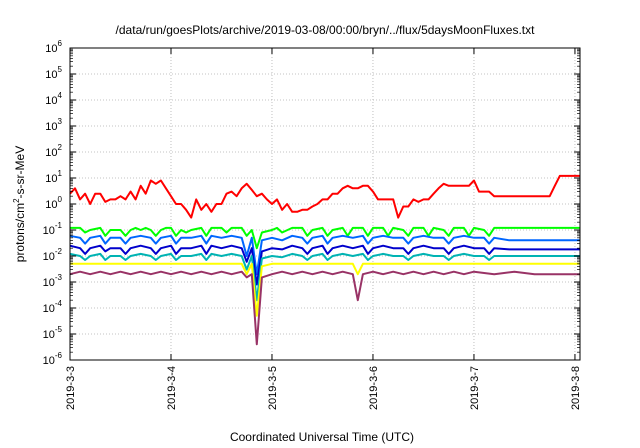  What do you see at coordinates (475, 388) in the screenshot?
I see `x-tick-label: 2019-3-7` at bounding box center [475, 388].